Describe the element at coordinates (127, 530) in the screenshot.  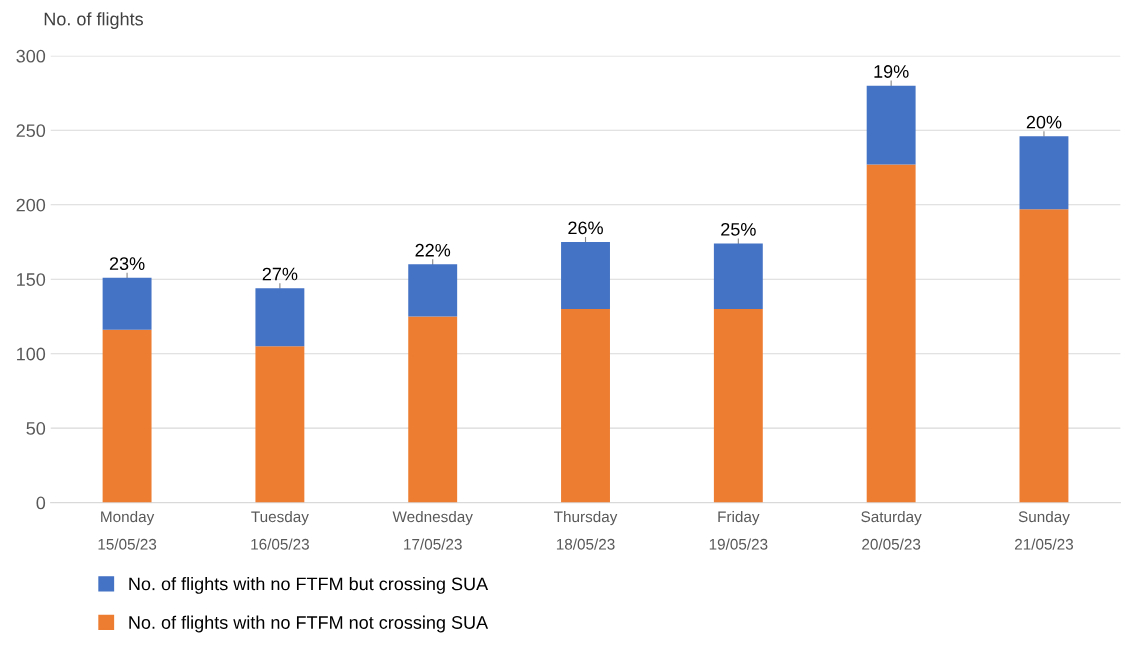
I see `x-tick-label: Monday 15/05/23` at that location.